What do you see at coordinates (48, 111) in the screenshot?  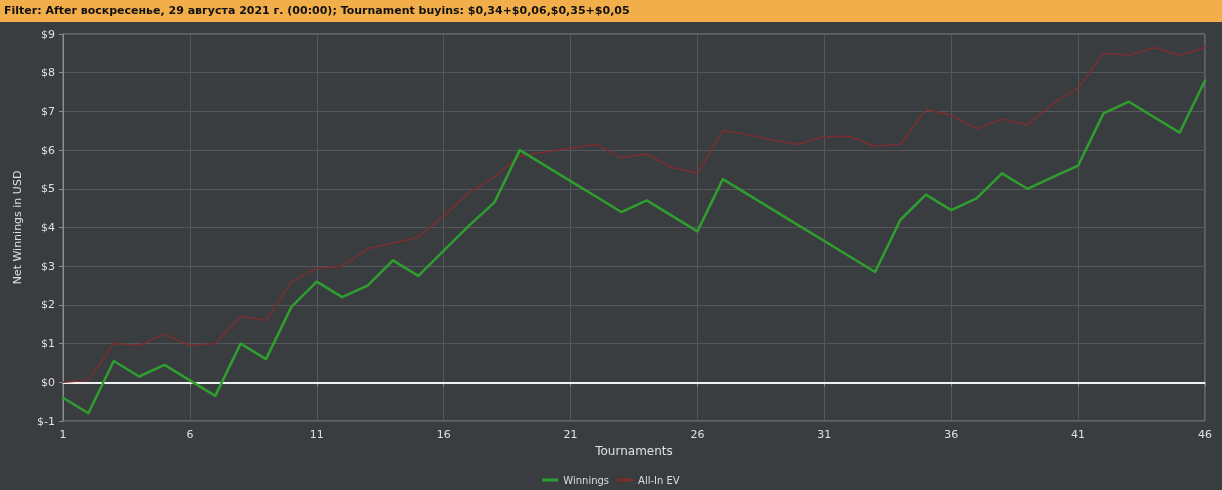 I see `y-tick-label: $7` at bounding box center [48, 111].